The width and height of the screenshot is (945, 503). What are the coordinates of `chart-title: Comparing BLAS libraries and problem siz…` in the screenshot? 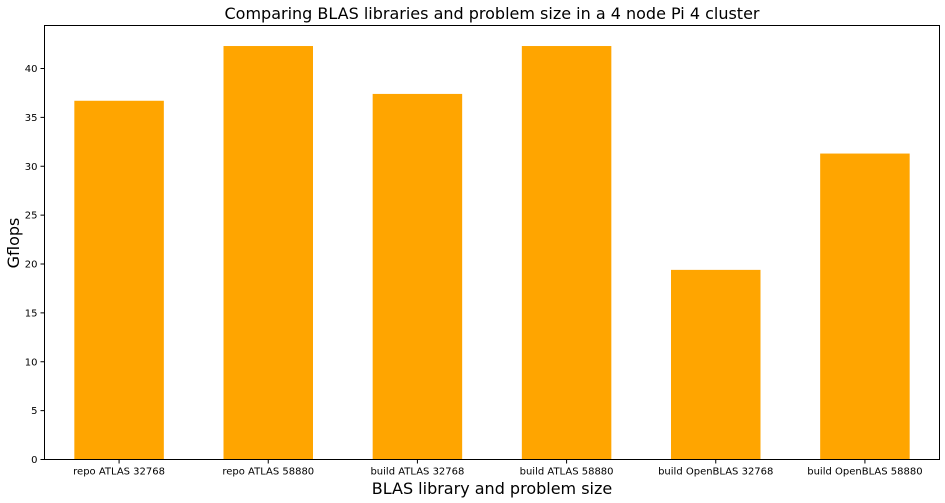 It's located at (491, 13).